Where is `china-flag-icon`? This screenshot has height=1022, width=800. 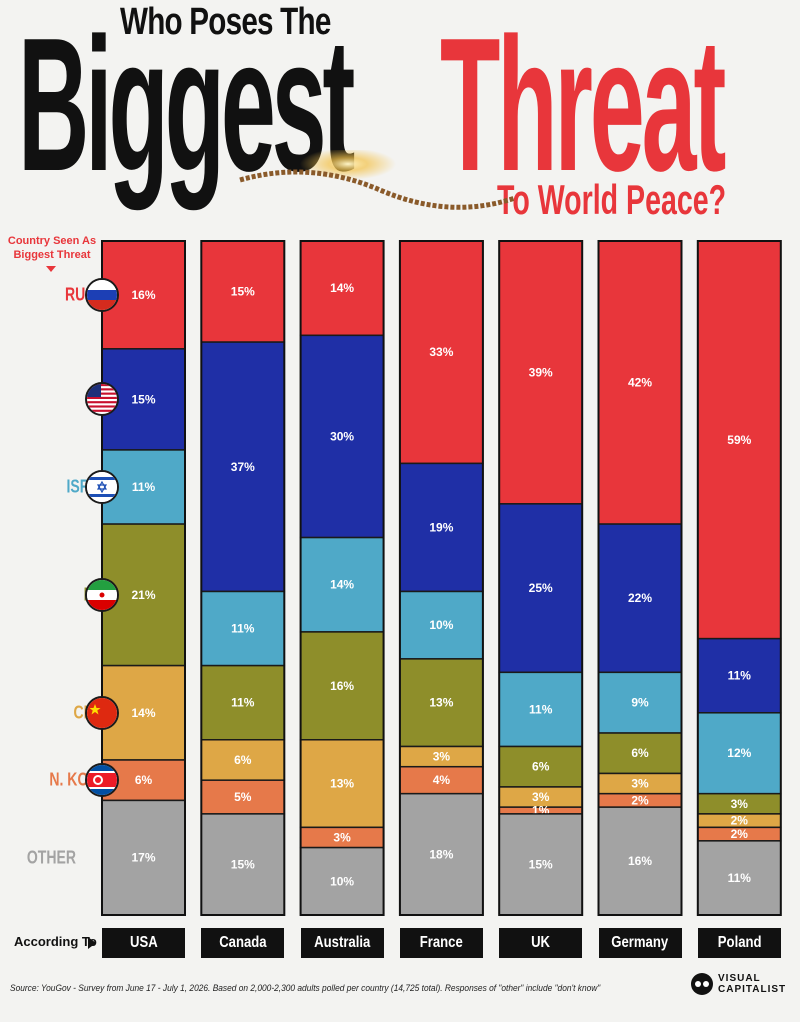
china-flag-icon is located at coordinates (102, 712).